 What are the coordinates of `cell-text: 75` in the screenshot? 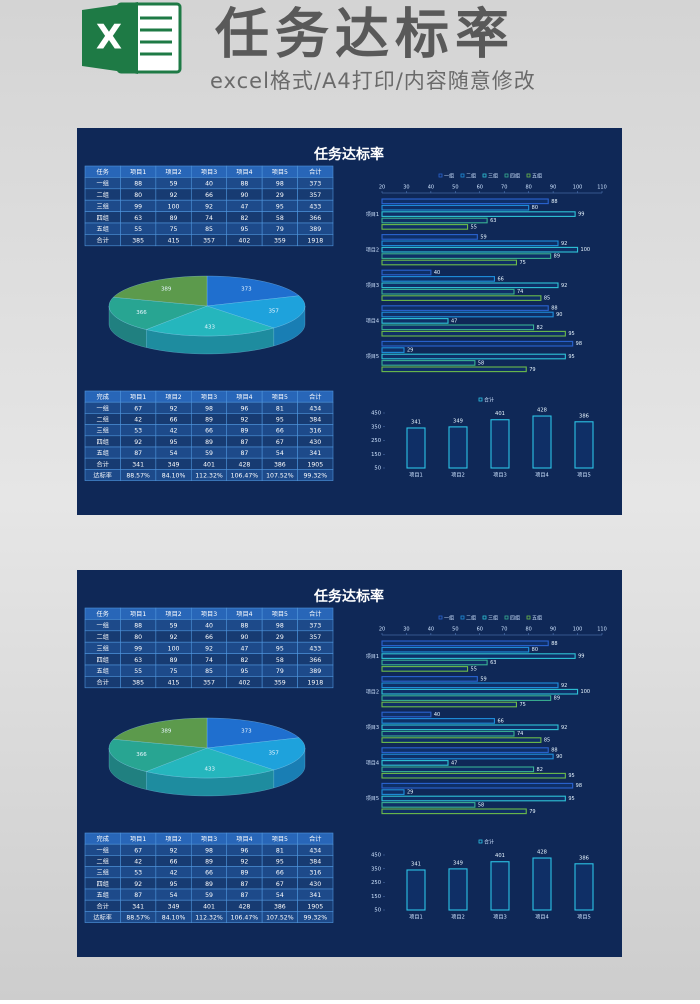 It's located at (174, 671).